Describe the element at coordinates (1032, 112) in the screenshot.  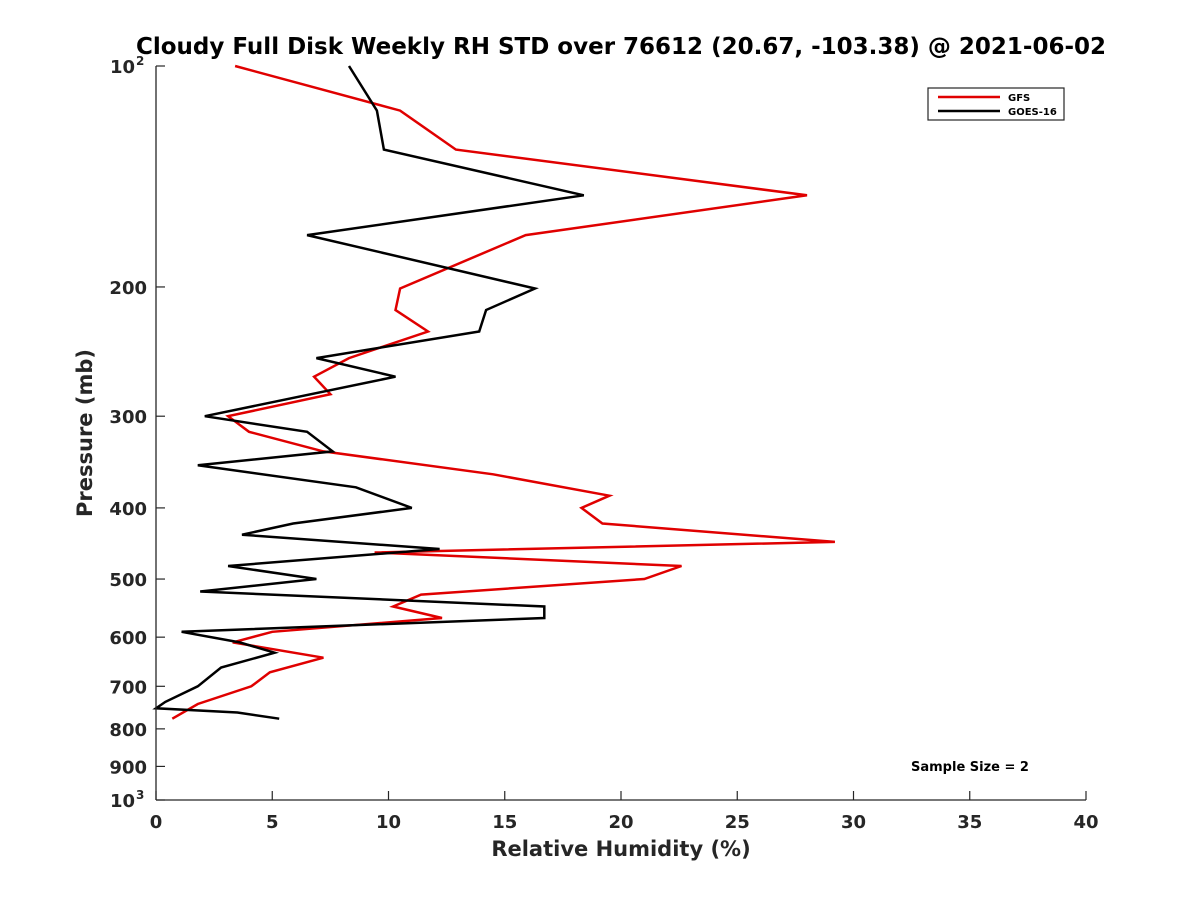
I see `legend-label-goes16: GOES-16` at that location.